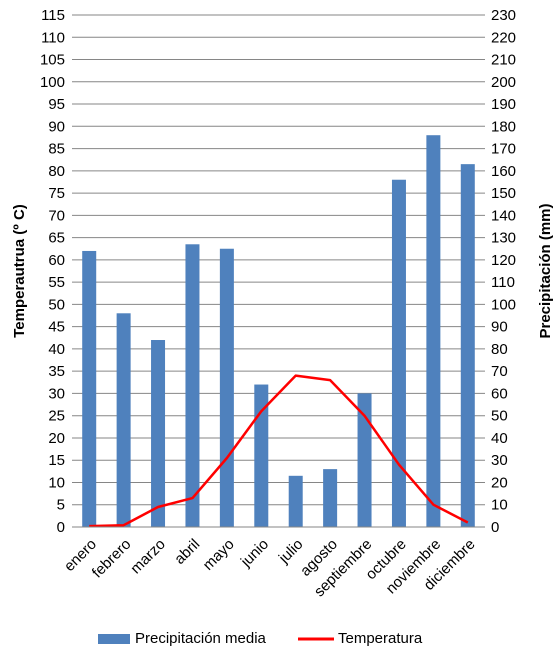 This screenshot has width=559, height=646. What do you see at coordinates (503, 260) in the screenshot?
I see `right-tick-label: 120` at bounding box center [503, 260].